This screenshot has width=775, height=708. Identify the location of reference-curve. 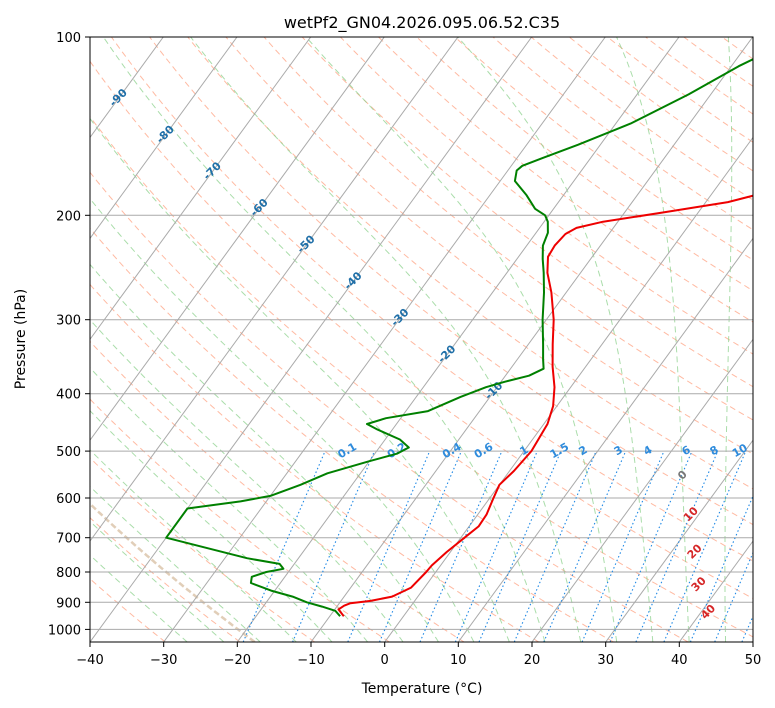
(173, 572).